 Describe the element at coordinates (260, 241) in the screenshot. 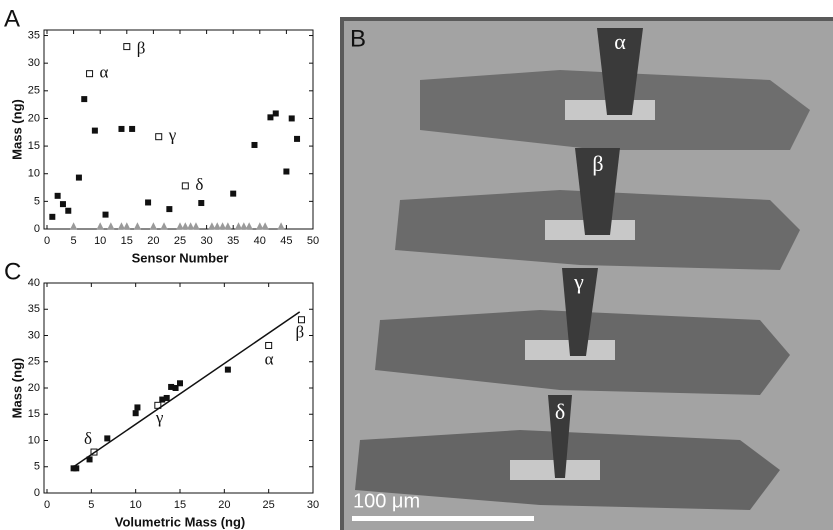

I see `x-tick-label: 40` at that location.